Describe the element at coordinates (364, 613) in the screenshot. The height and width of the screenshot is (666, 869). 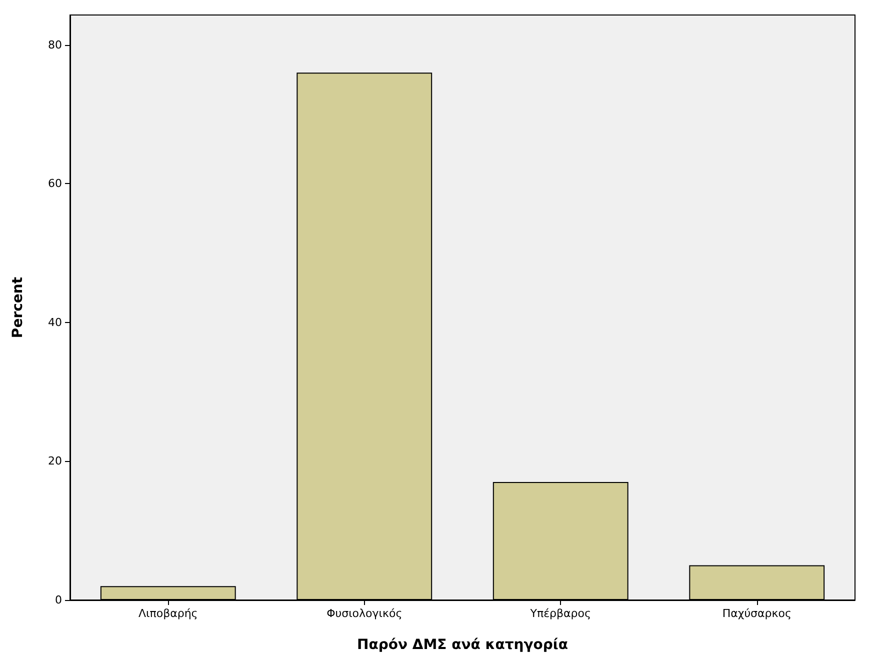
I see `x-tick-label: Φυσιολογικός` at that location.